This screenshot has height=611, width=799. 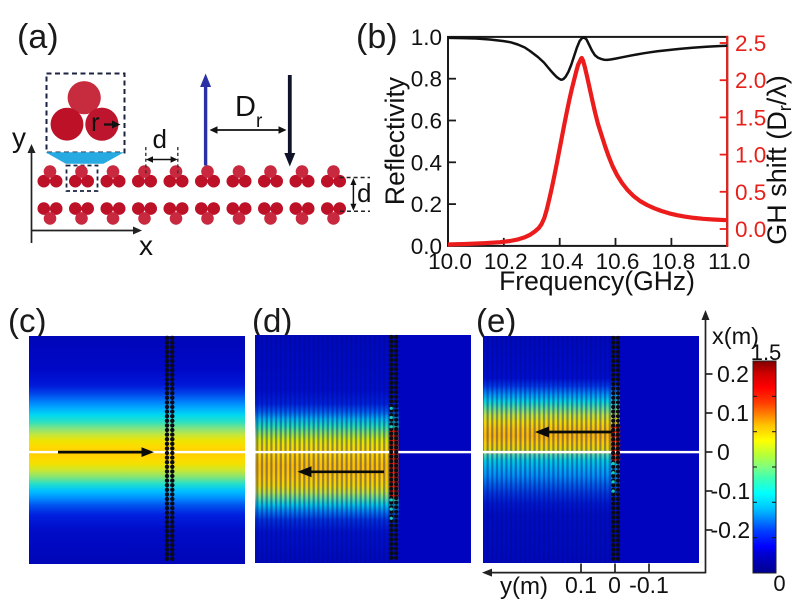 What do you see at coordinates (735, 336) in the screenshot?
I see `svg-text: x(m)` at bounding box center [735, 336].